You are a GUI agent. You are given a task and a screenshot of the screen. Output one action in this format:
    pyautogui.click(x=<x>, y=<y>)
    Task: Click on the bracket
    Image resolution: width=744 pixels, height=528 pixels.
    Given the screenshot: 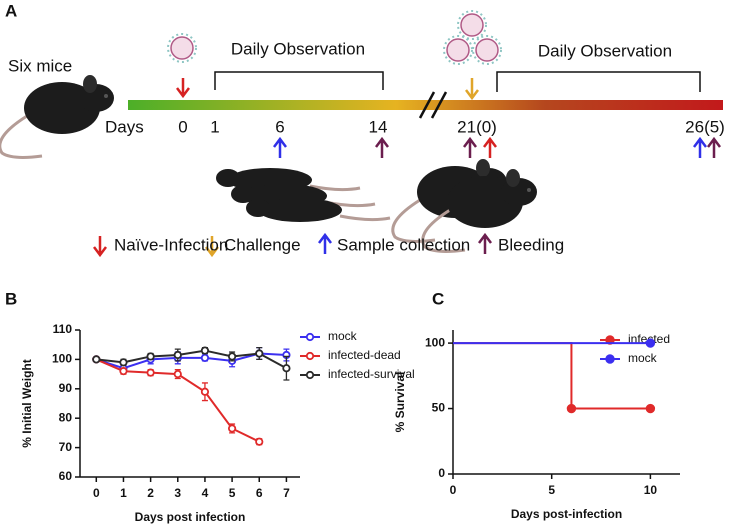 What is the action you would take?
    pyautogui.click(x=457, y=81)
    